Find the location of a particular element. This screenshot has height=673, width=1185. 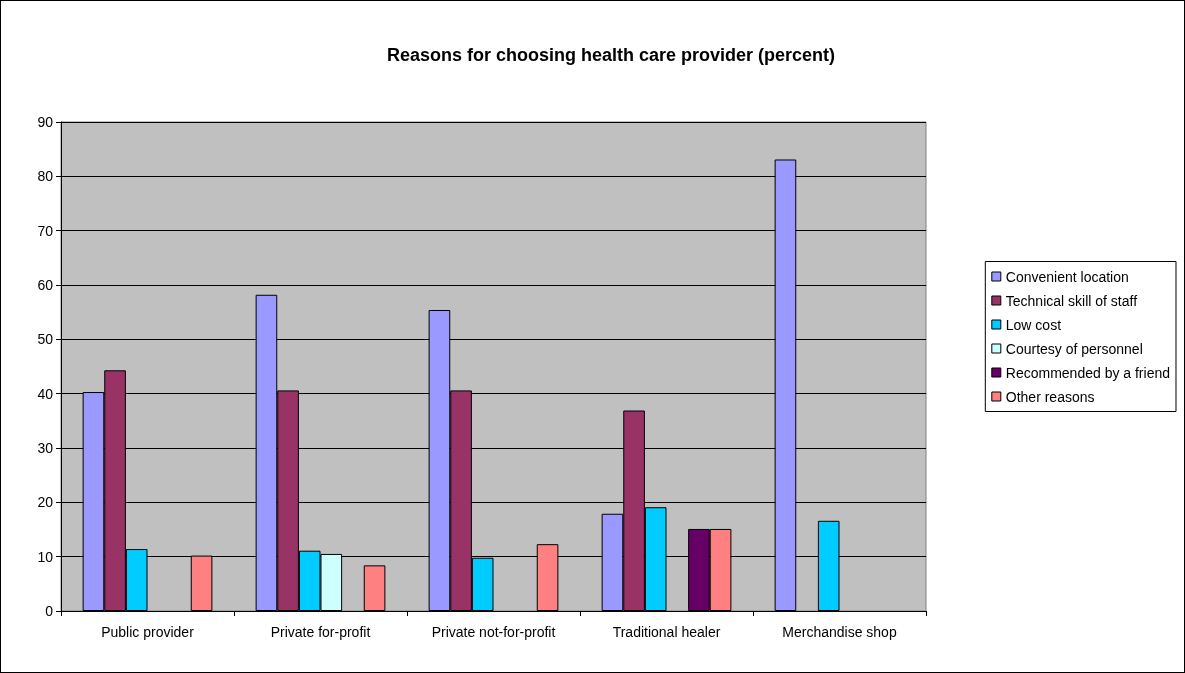

chart-title: Reasons for choosing health care provider (percent) is located at coordinates (611, 55).